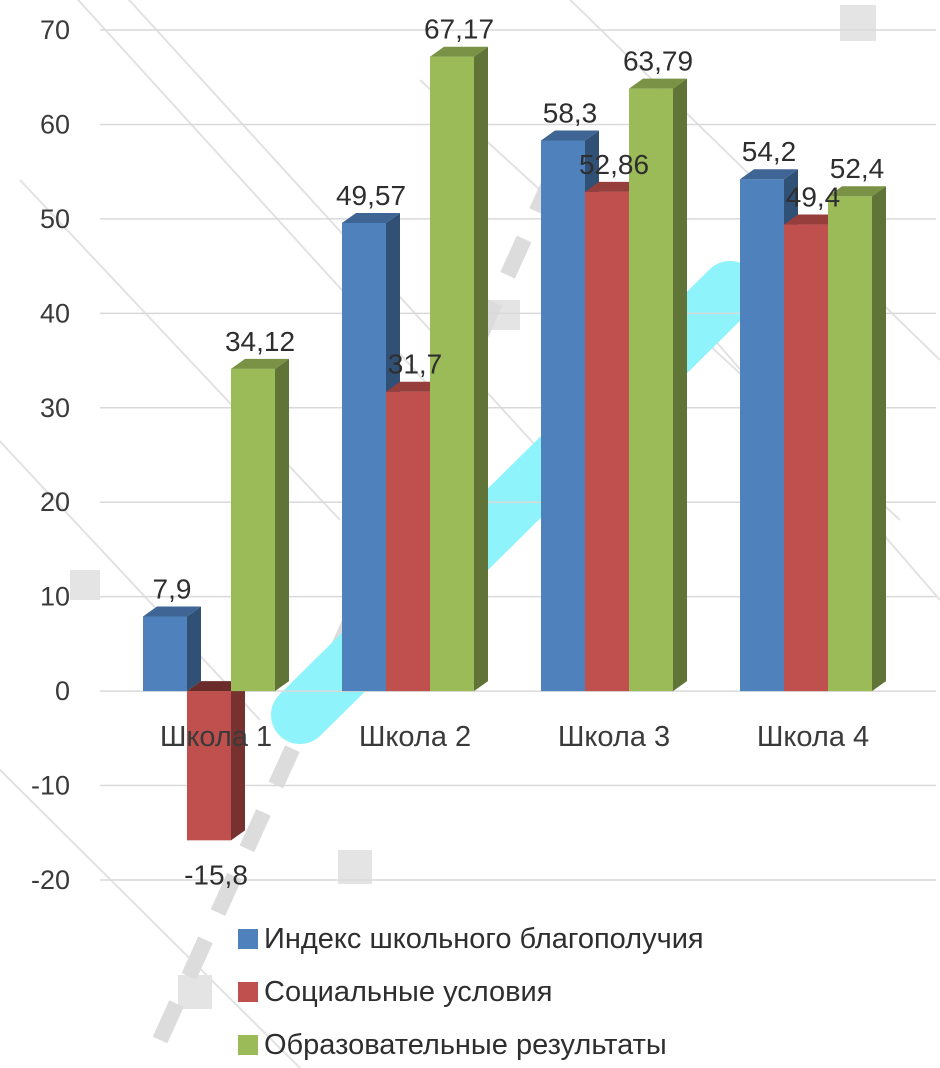 The width and height of the screenshot is (940, 1068). I want to click on legend-label: Образовательные результаты, so click(465, 1045).